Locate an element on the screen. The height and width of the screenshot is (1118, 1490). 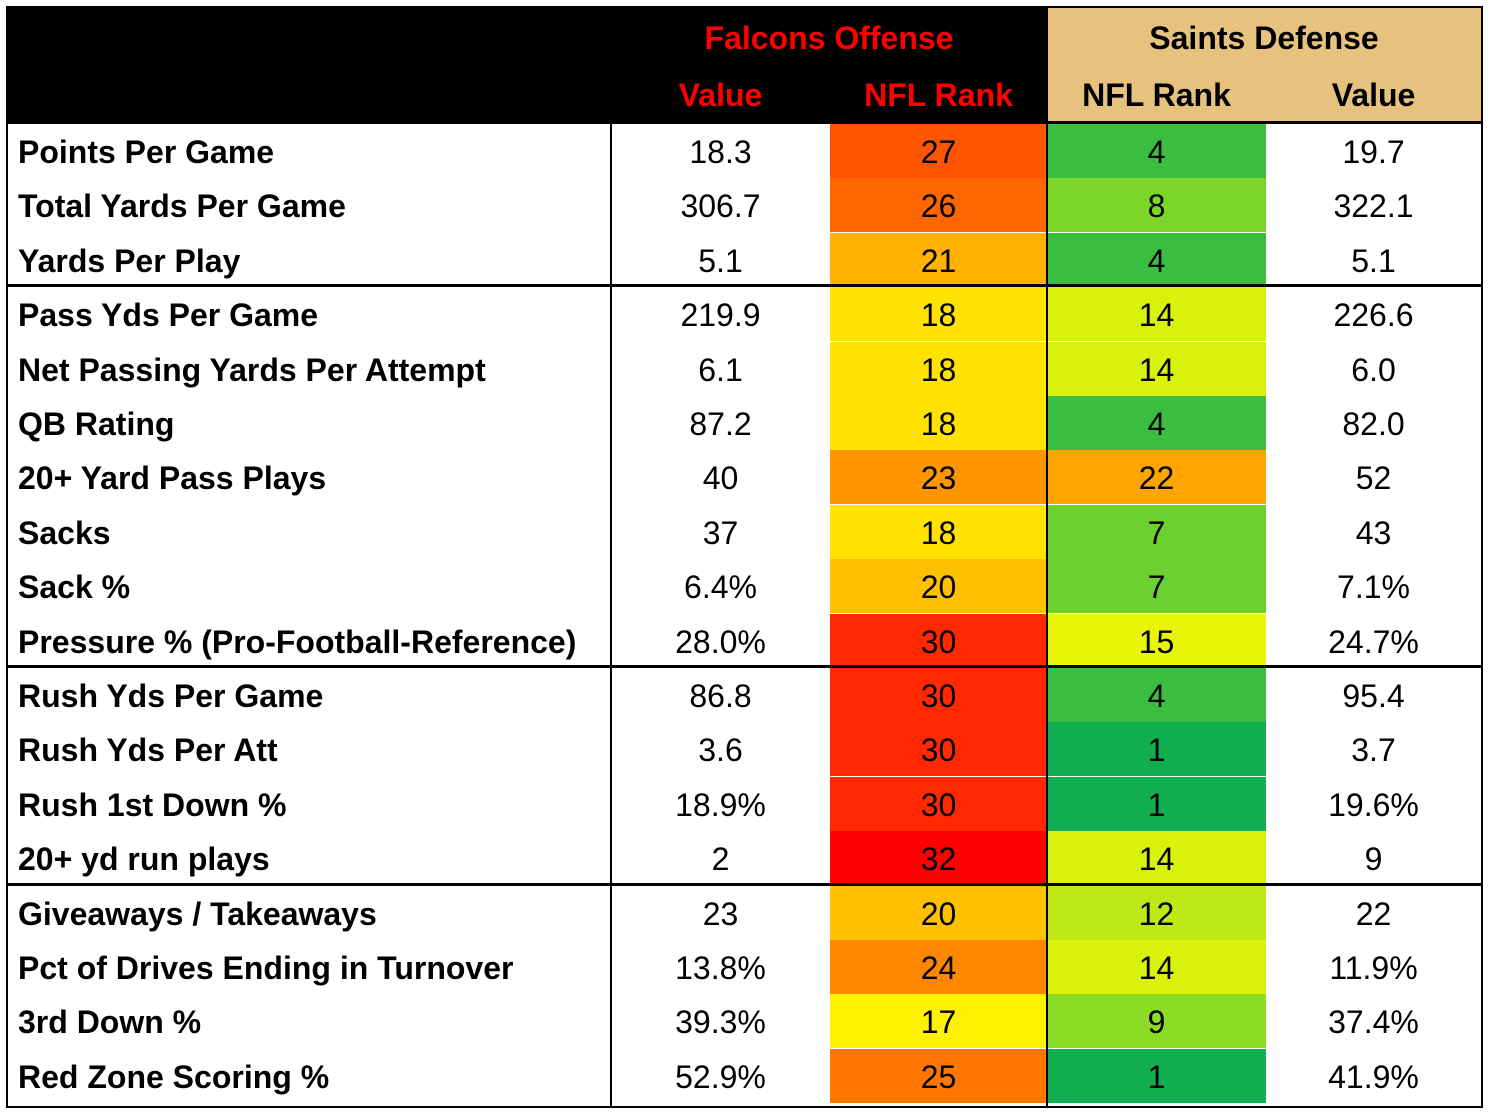
falcons-header-bg is located at coordinates (527, 65).